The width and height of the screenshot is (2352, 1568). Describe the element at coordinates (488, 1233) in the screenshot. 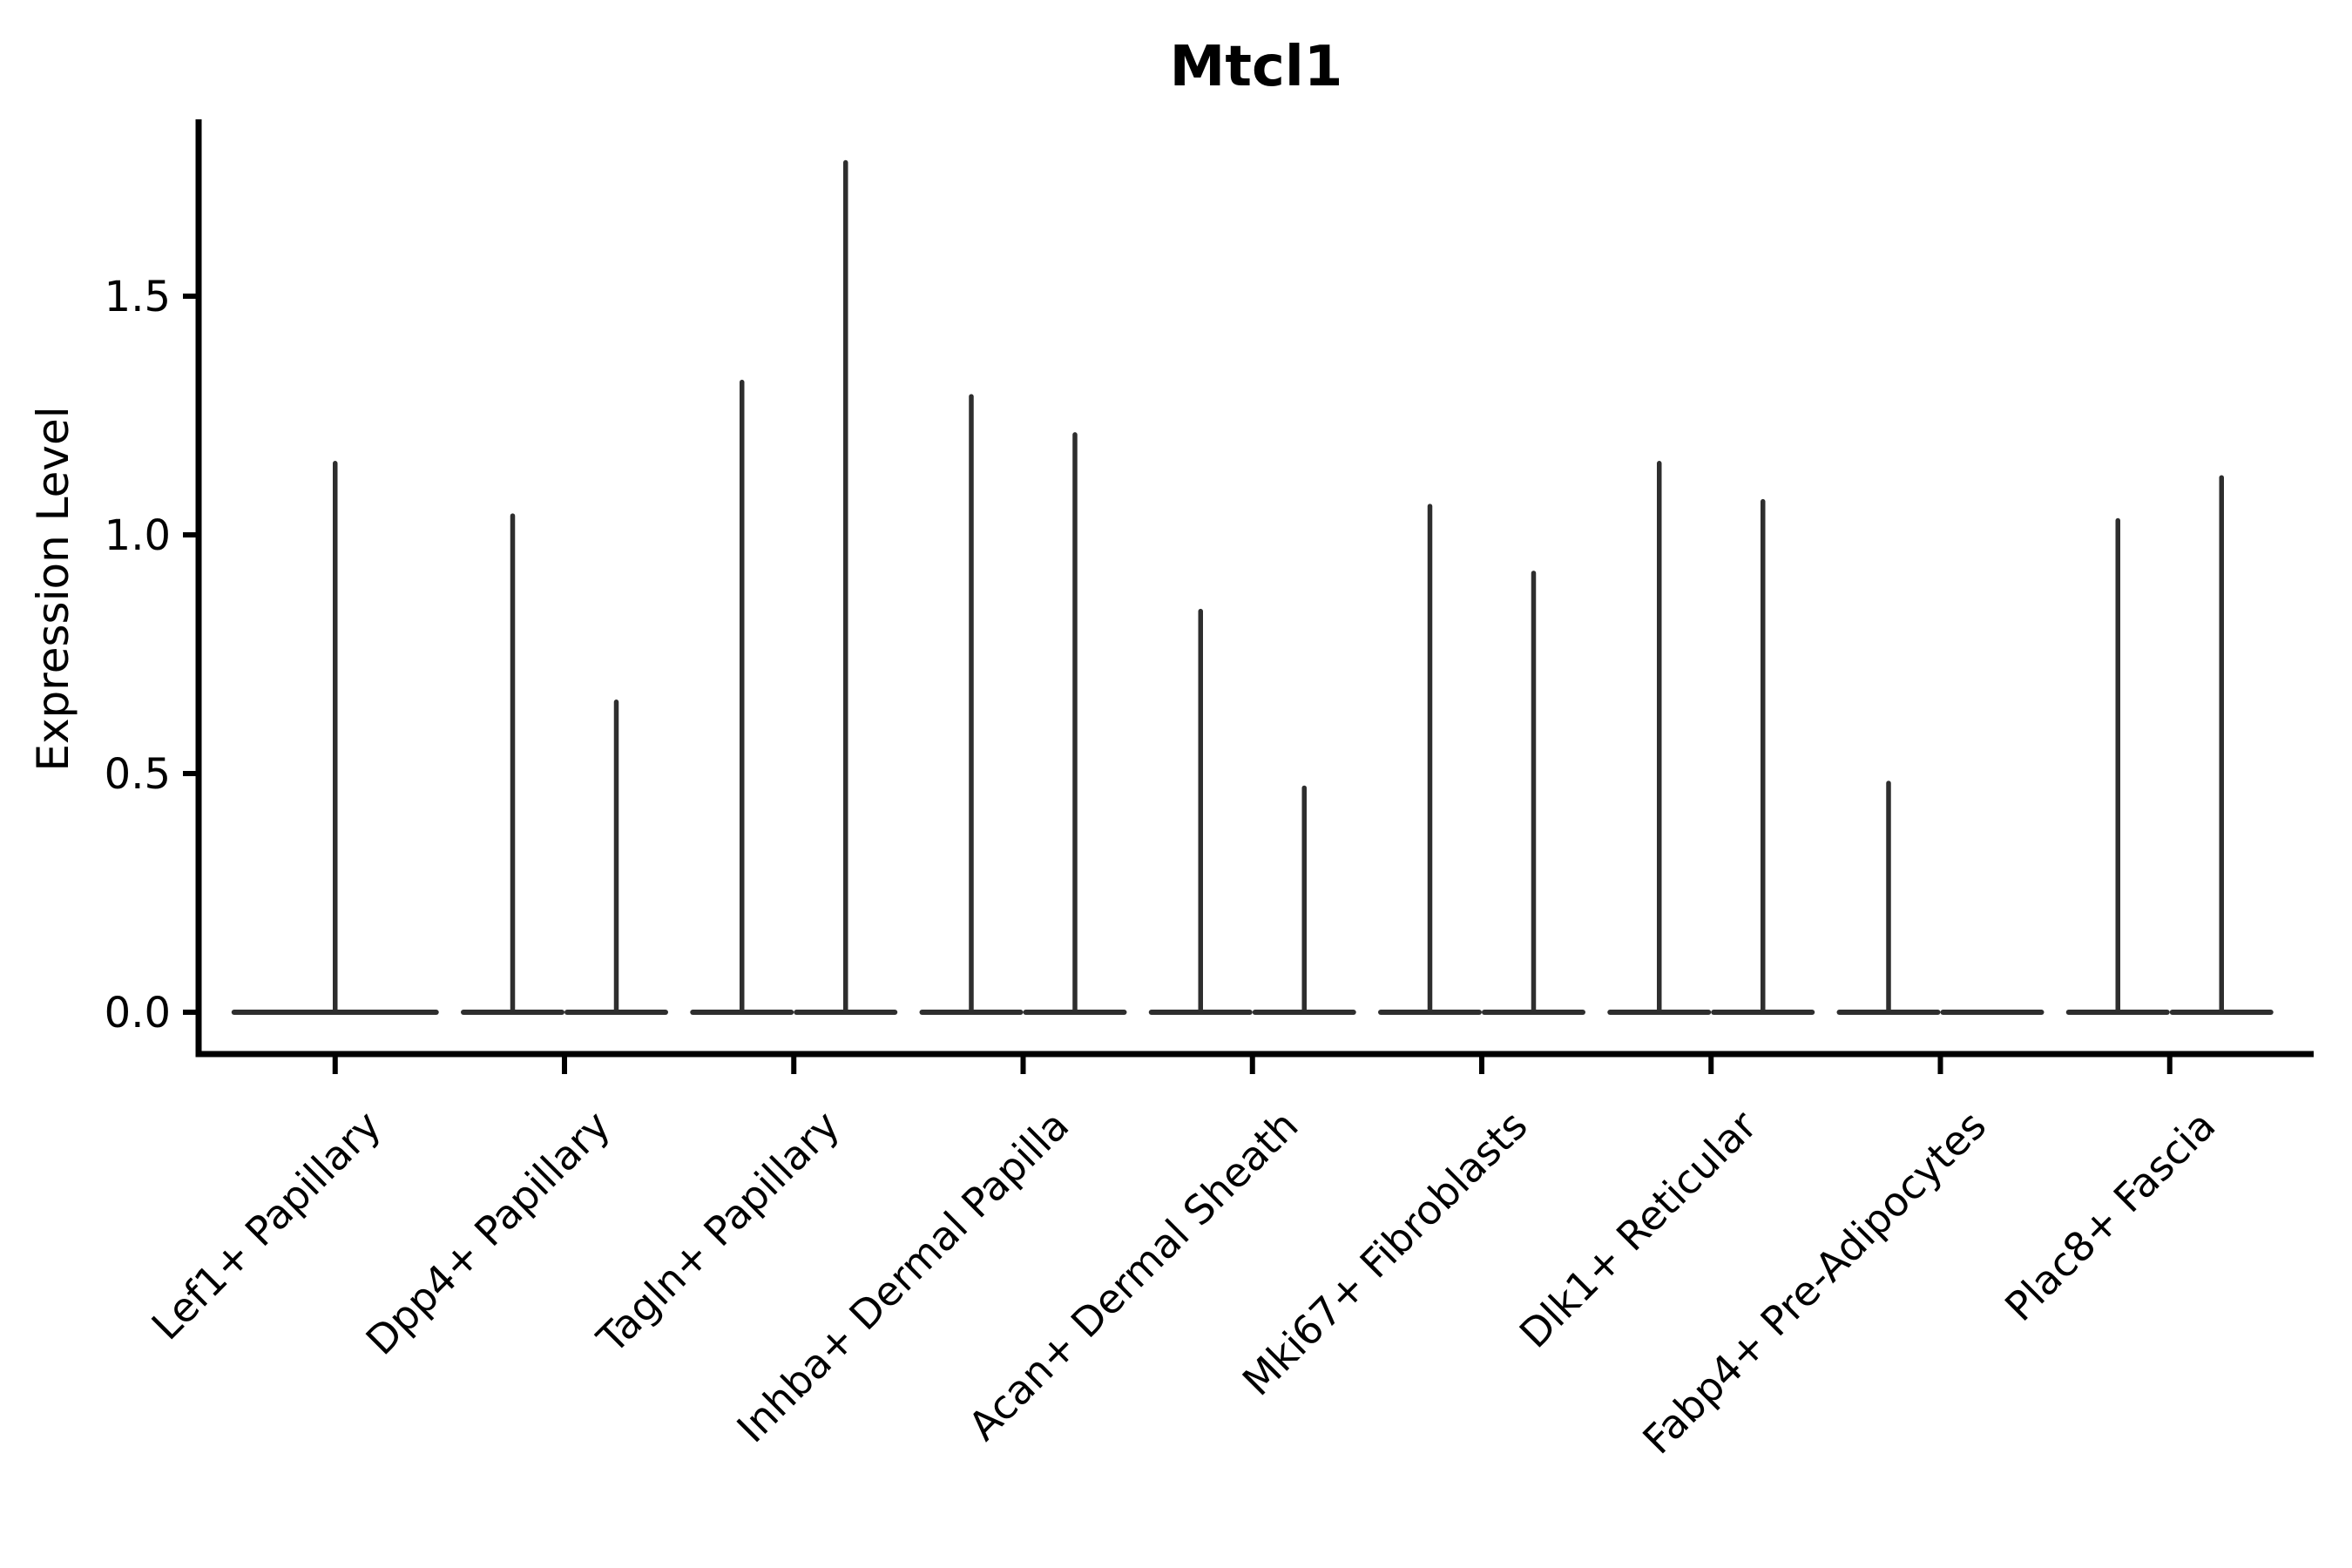

I see `x-tick-label: Dpp4+ Papillary` at that location.